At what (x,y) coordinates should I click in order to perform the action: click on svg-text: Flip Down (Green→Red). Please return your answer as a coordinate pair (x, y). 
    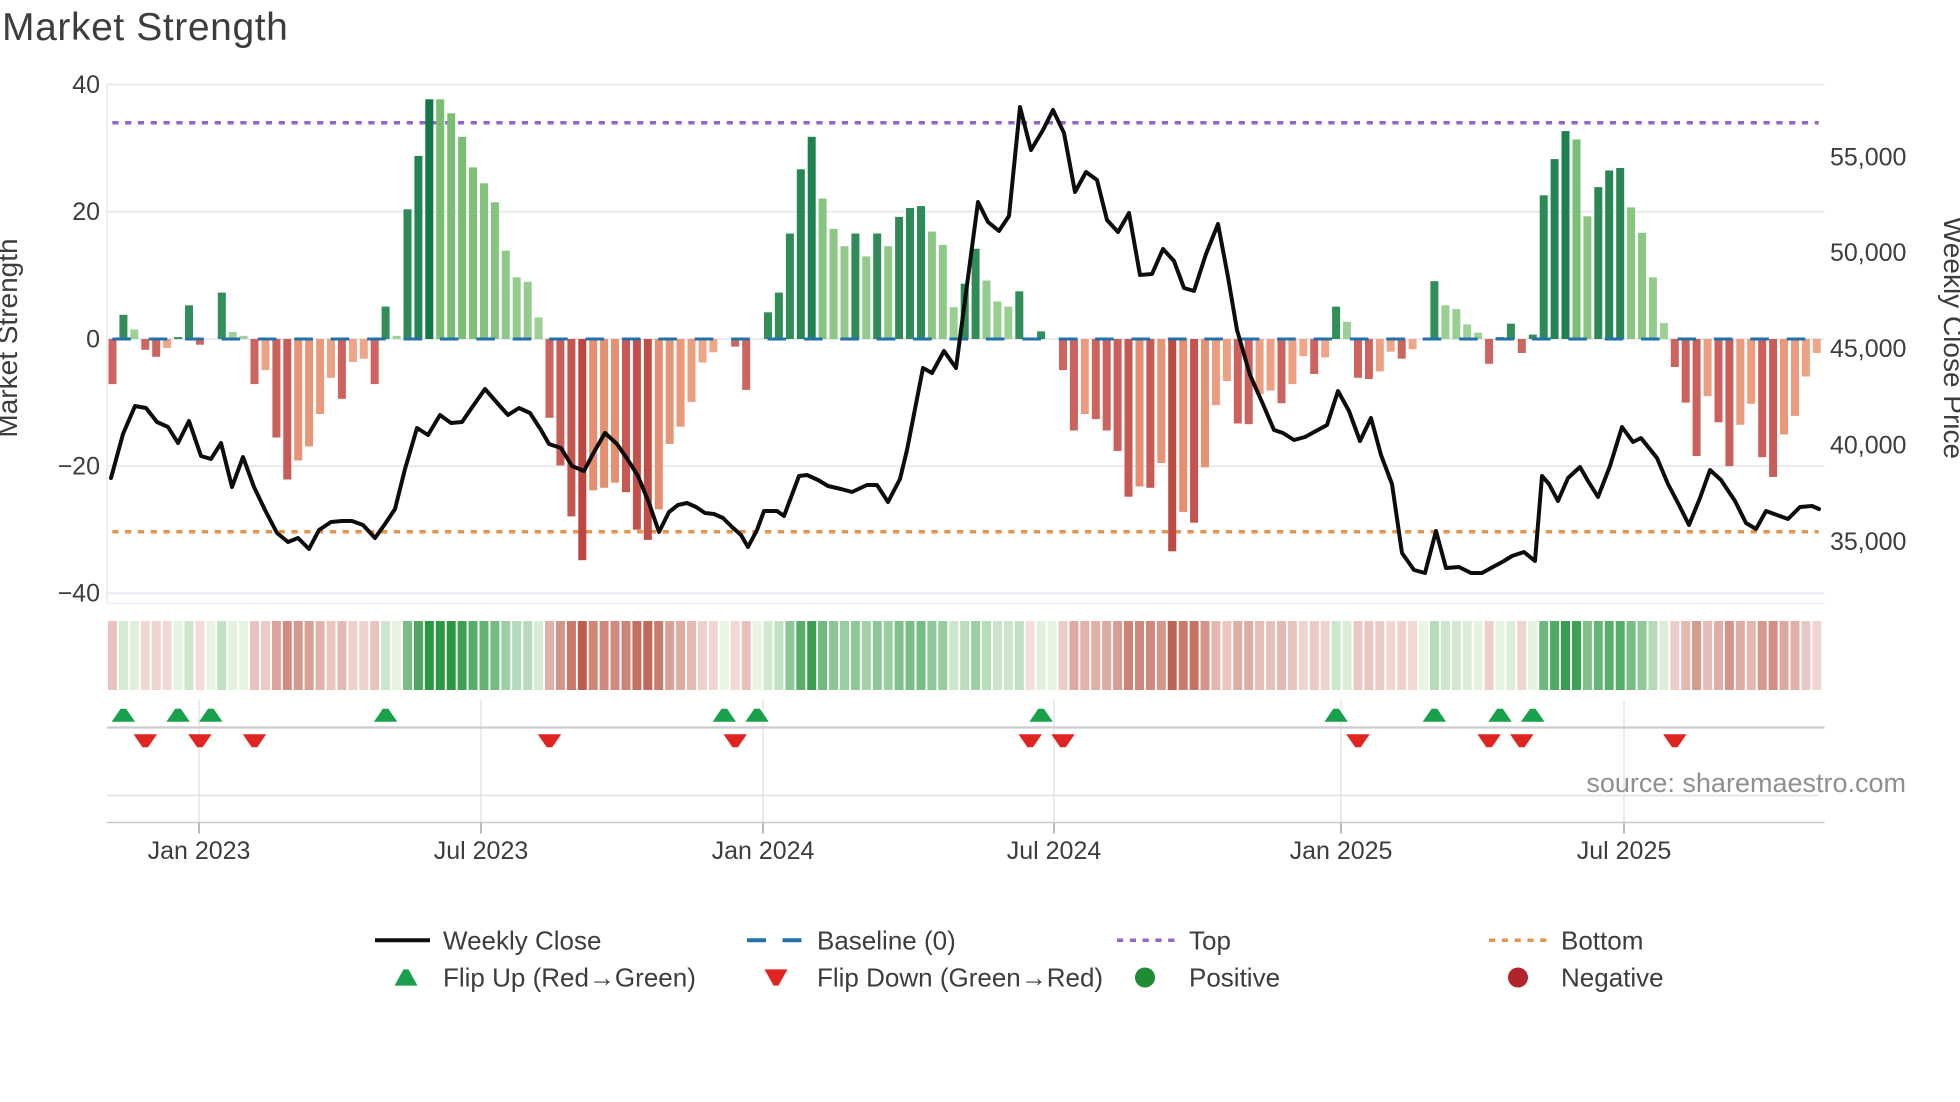
    Looking at the image, I should click on (960, 978).